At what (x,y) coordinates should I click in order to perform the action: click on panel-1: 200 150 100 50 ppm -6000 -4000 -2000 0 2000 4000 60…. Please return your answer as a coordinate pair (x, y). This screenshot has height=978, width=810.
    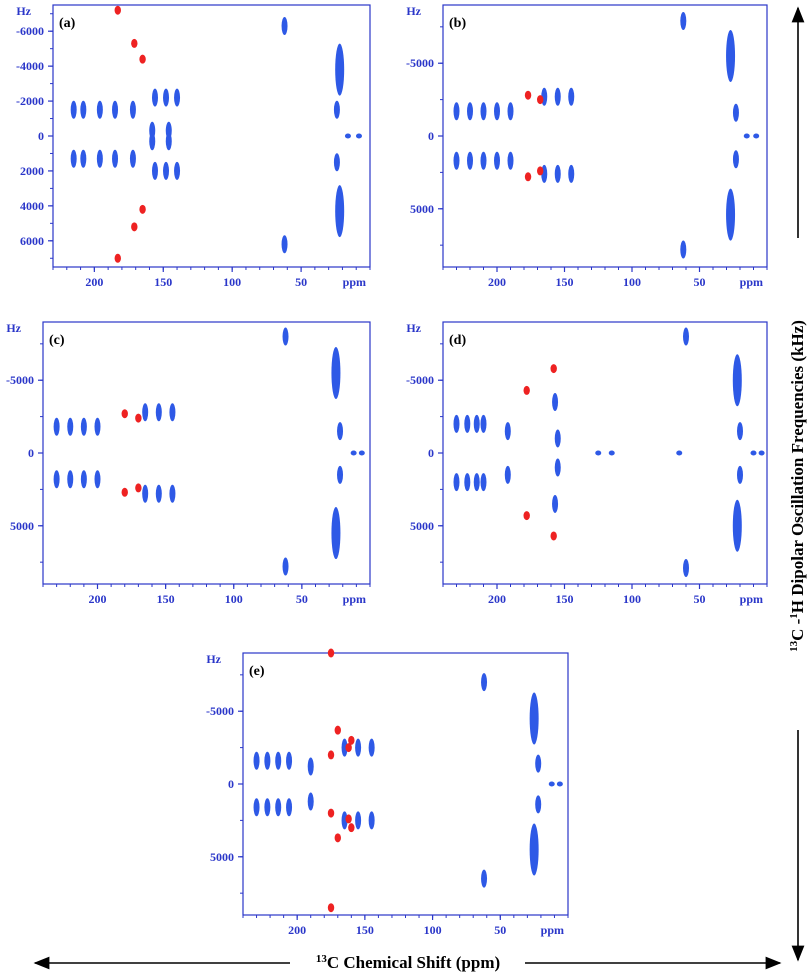
    Looking at the image, I should click on (193, 146).